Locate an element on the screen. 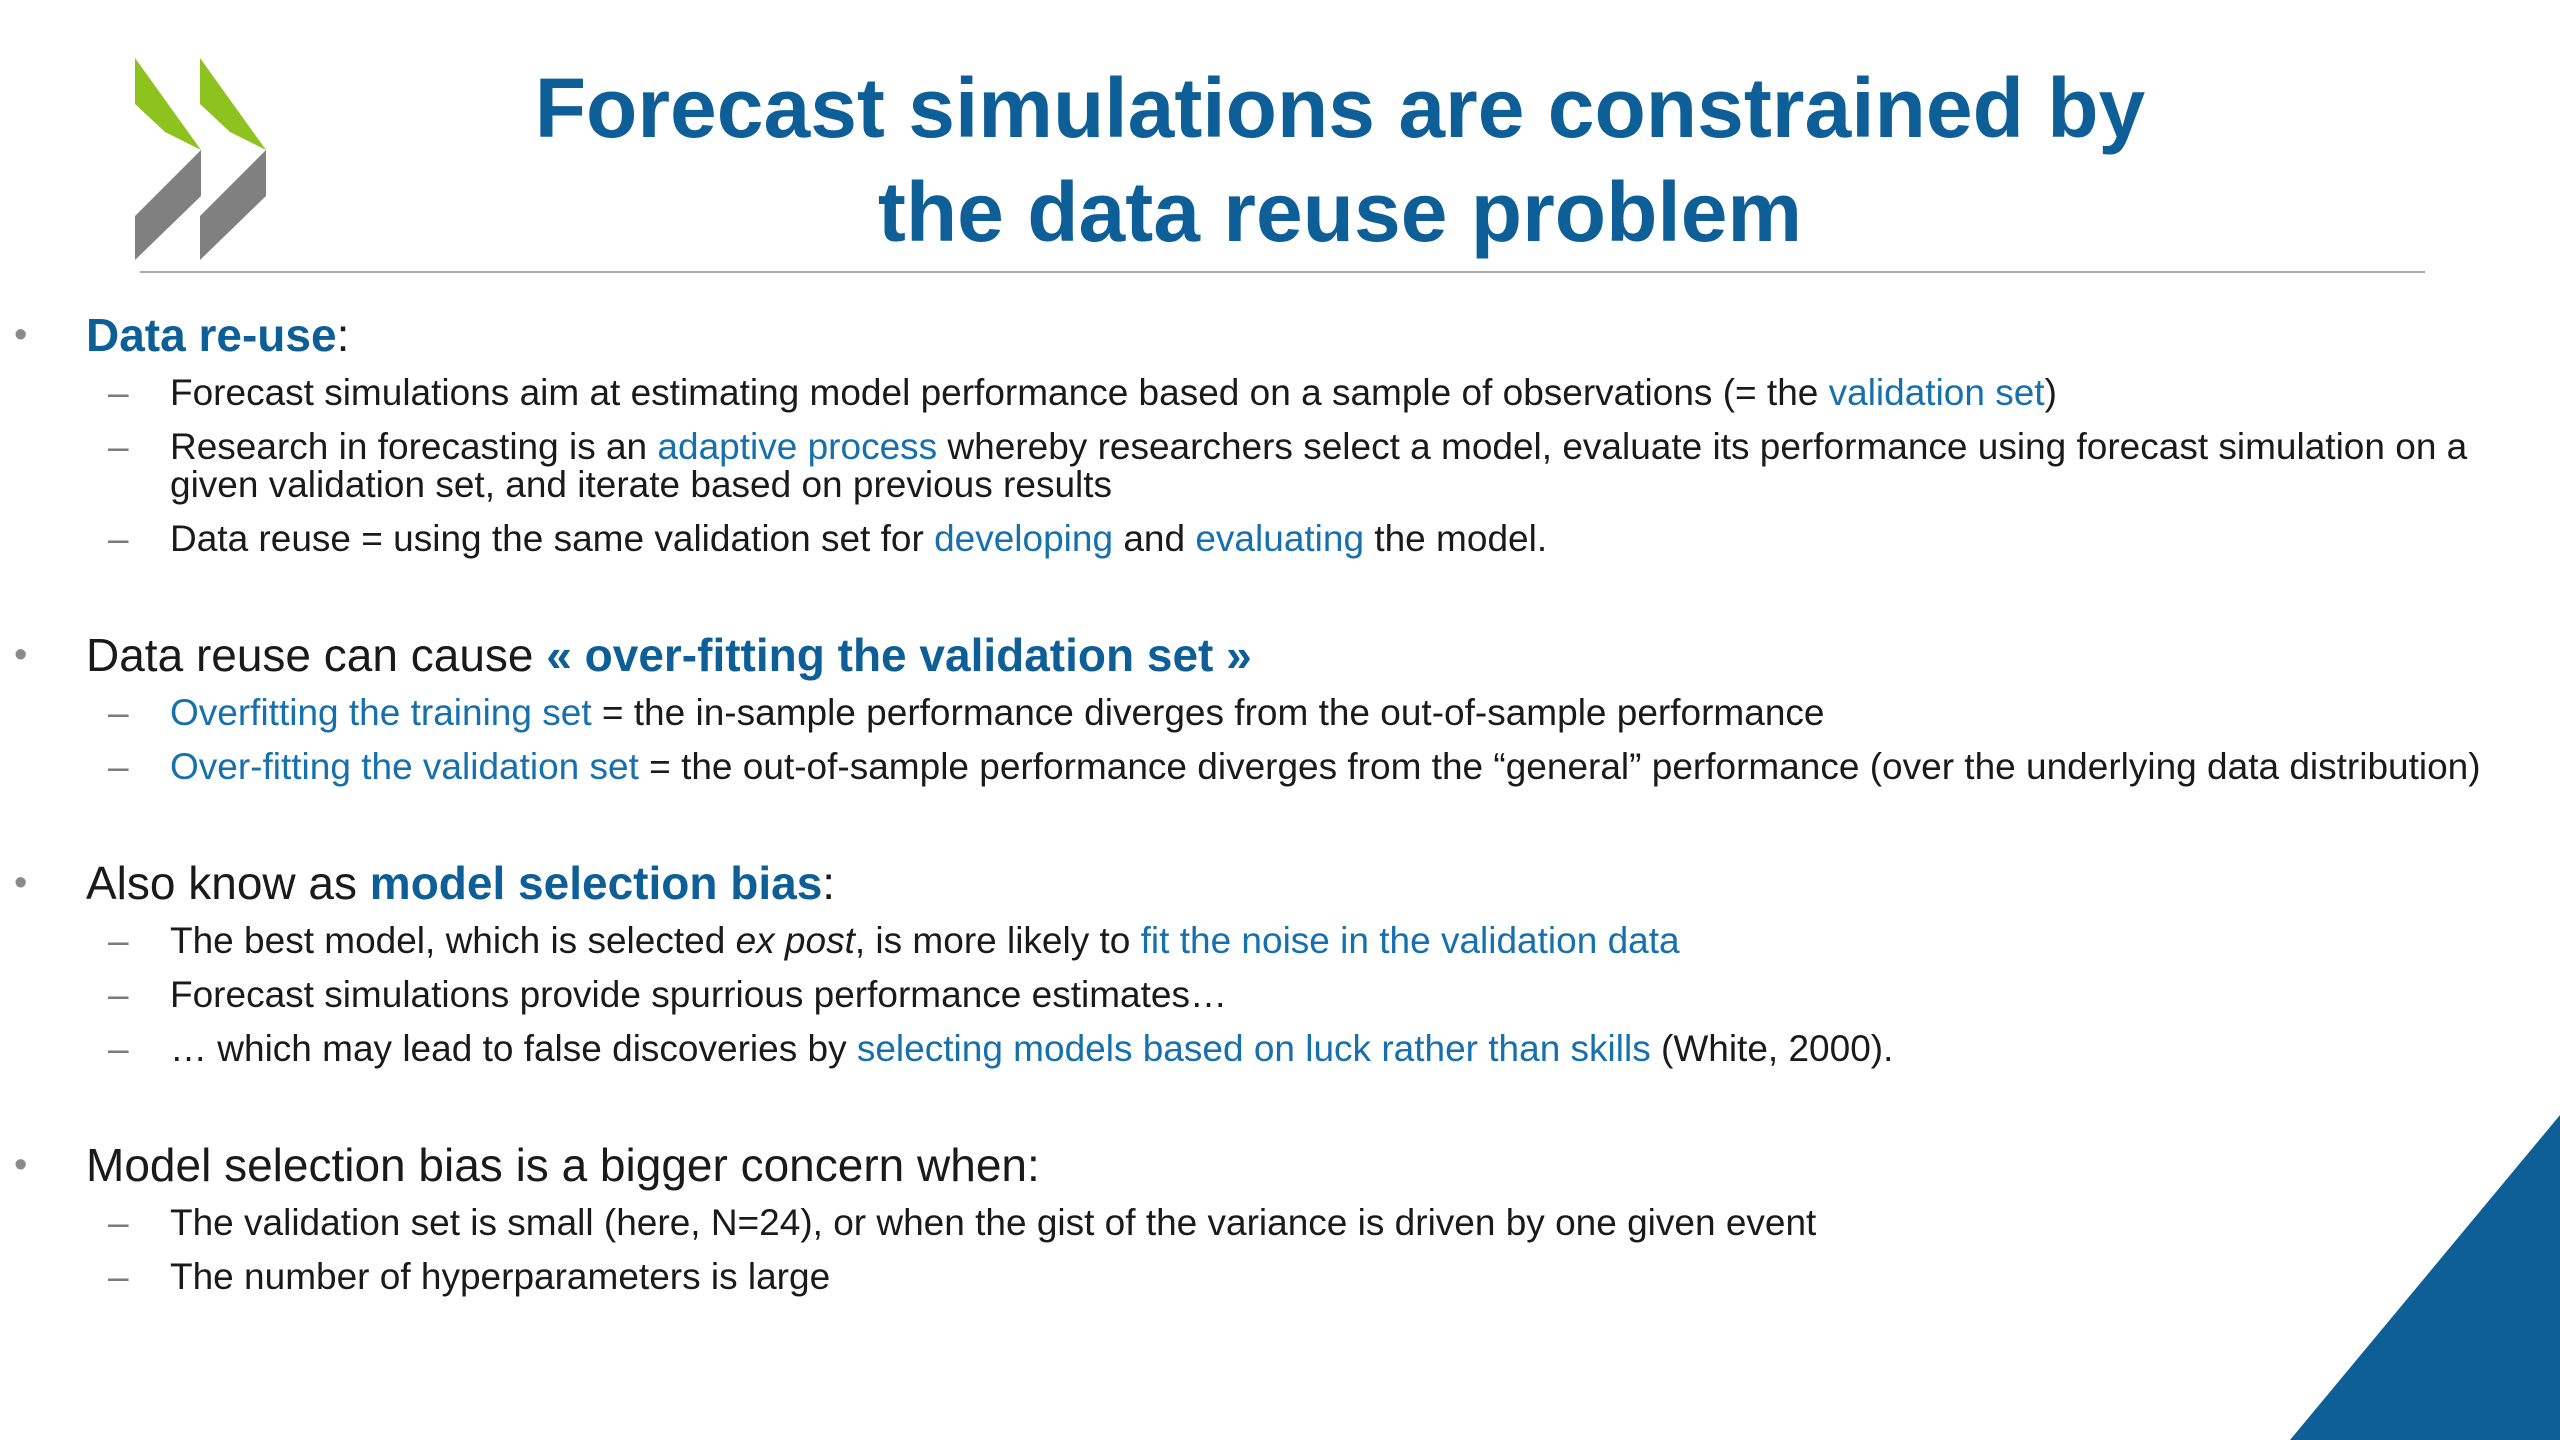 This screenshot has height=1440, width=2560. sub-item-highlight: validation set is located at coordinates (1936, 392).